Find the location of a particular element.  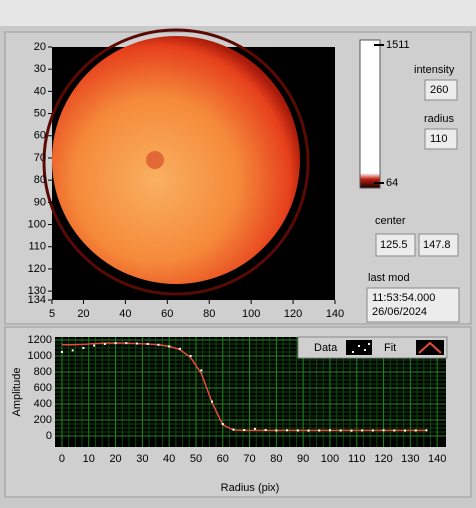

y-tick-label: 800 is located at coordinates (43, 372).